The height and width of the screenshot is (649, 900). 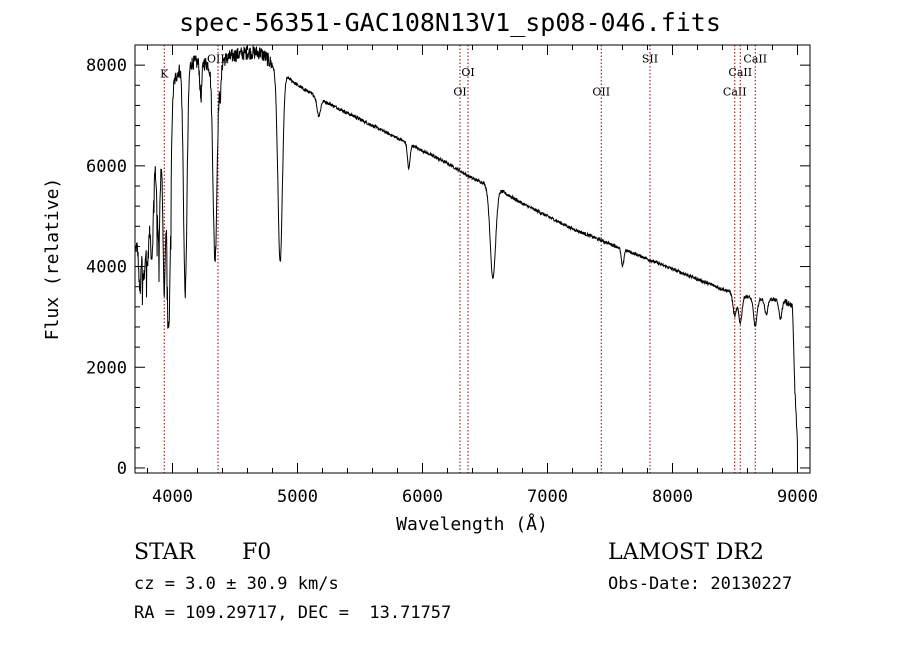 I want to click on x-tick-label: 9000, so click(x=797, y=497).